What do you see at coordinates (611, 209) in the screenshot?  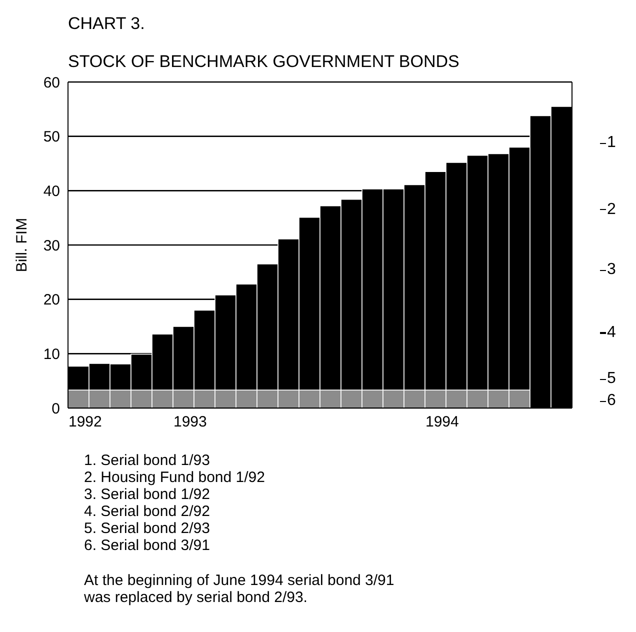 I see `text: 2` at bounding box center [611, 209].